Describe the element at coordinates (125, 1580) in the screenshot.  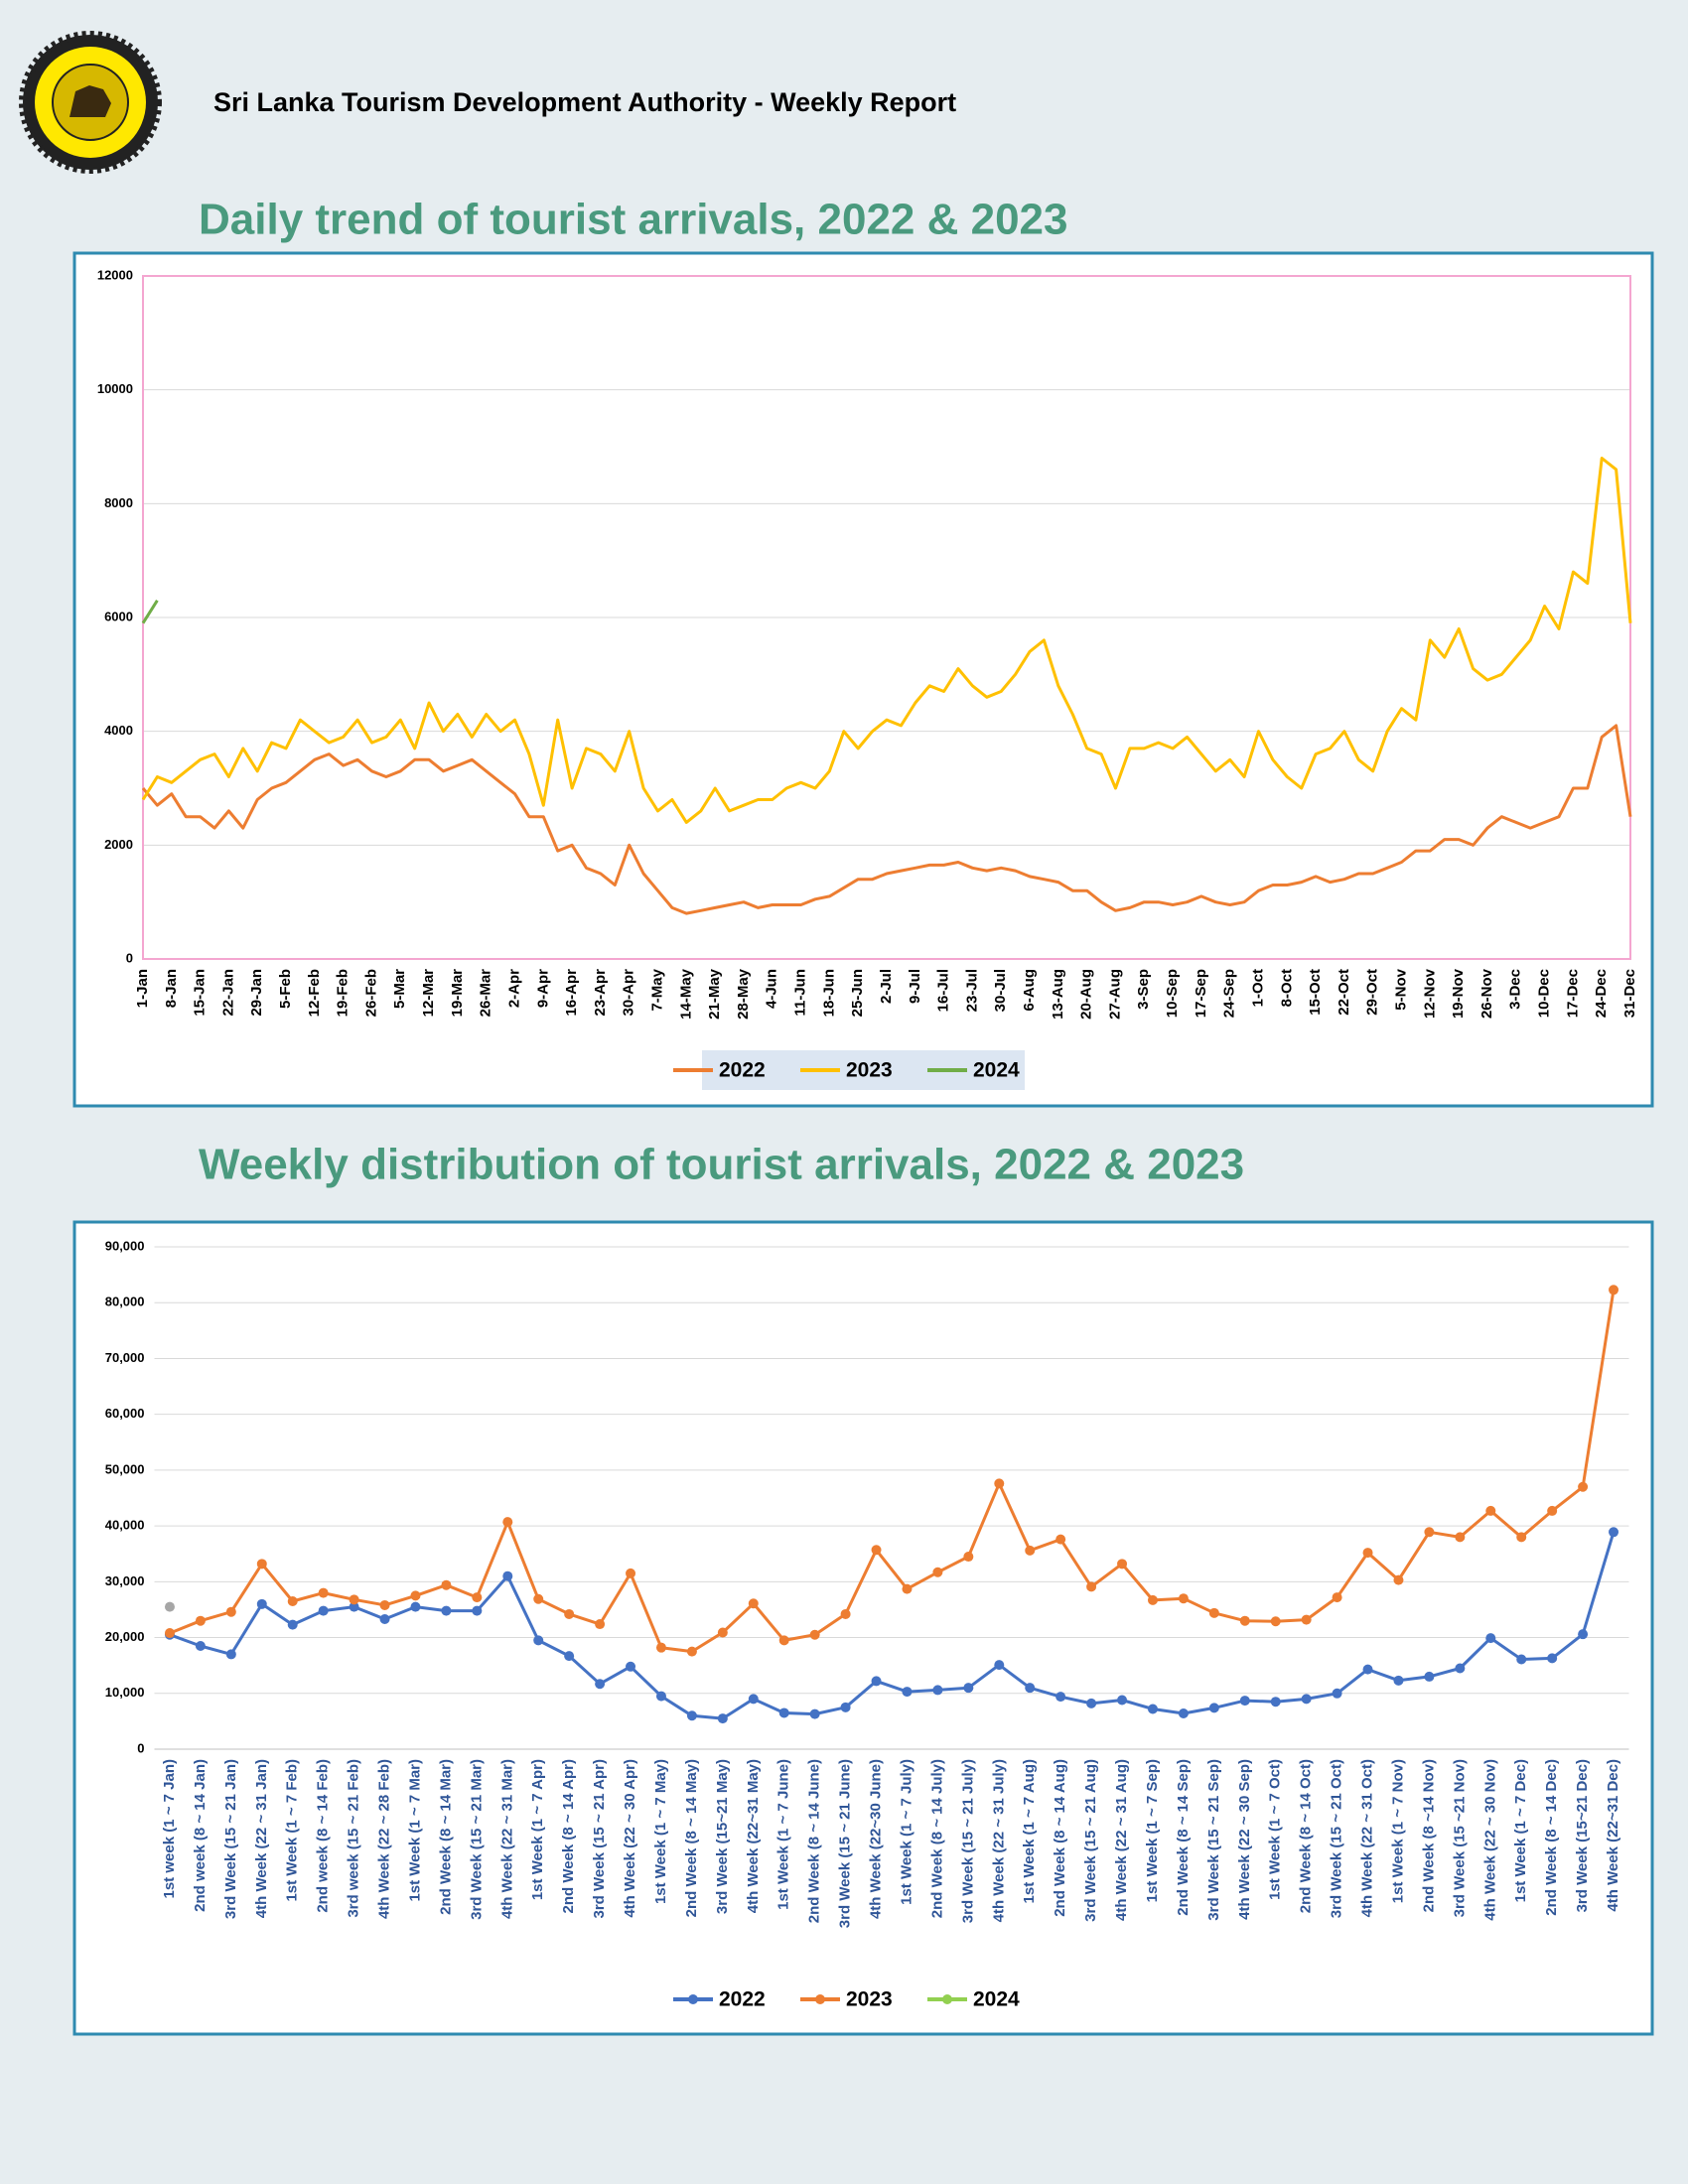
I see `y-tick-label: 30,000` at that location.